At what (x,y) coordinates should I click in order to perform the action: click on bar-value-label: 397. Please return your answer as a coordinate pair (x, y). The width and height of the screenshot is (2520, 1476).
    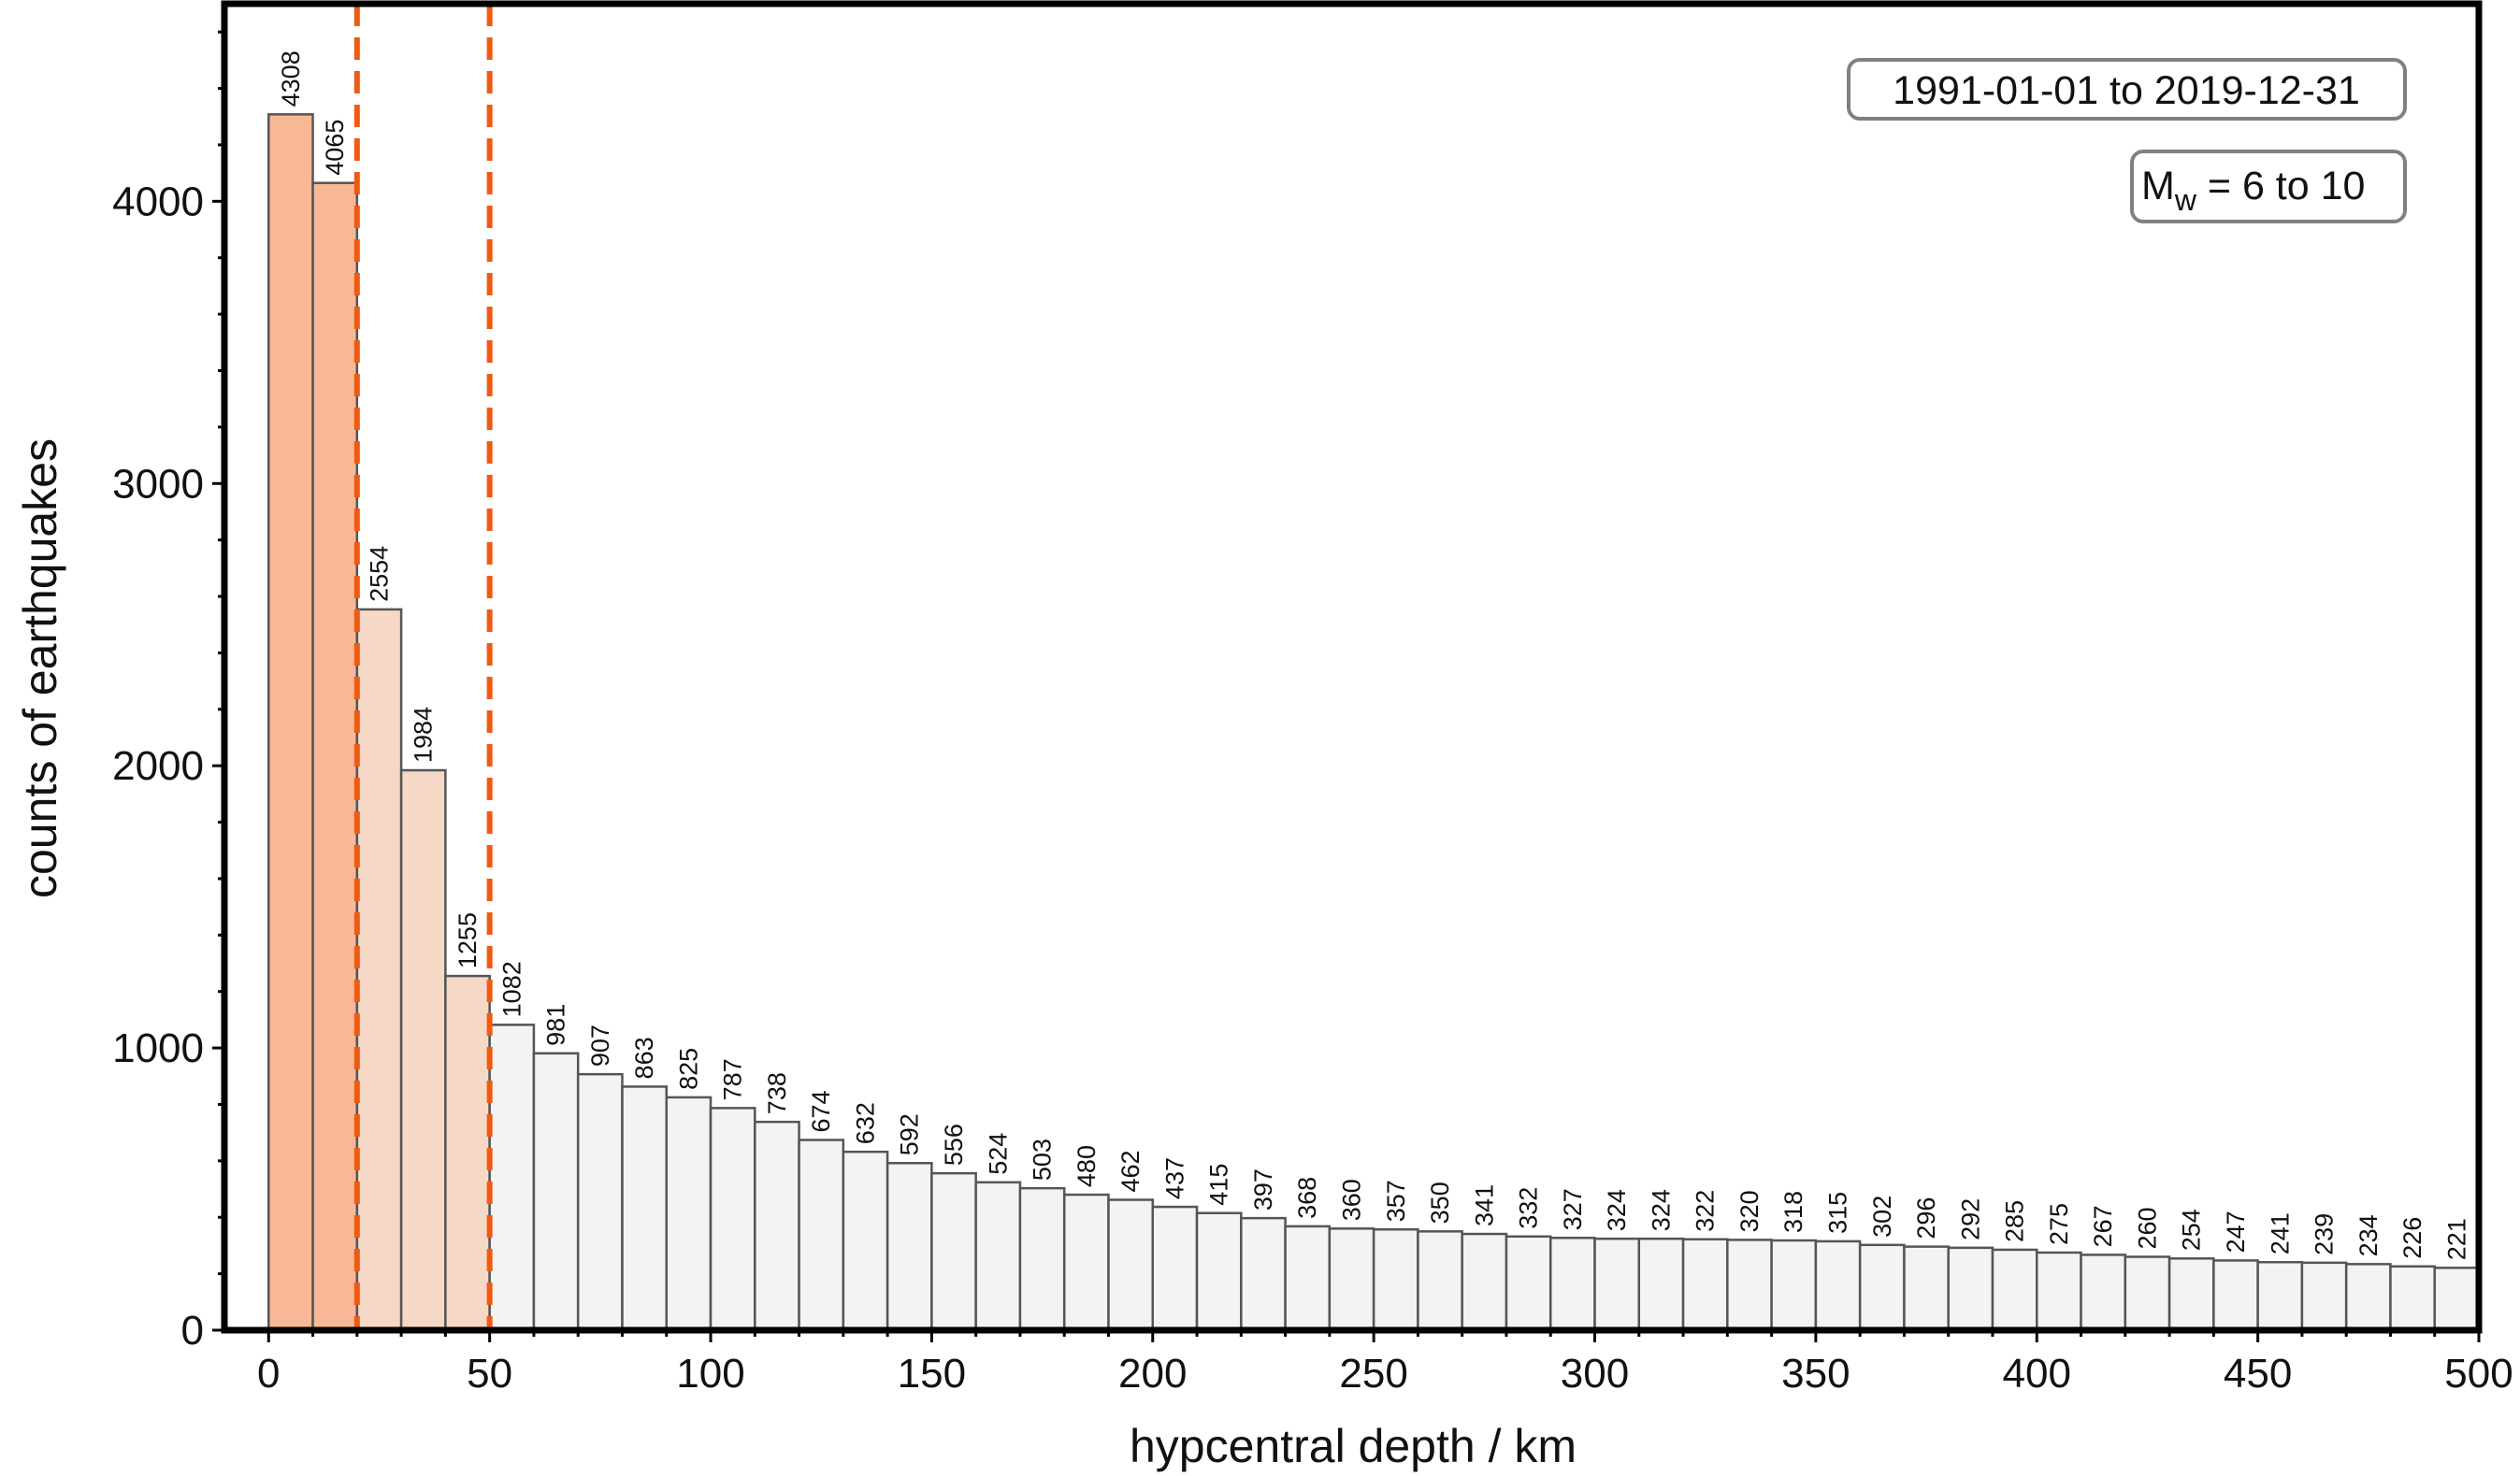
    Looking at the image, I should click on (1263, 1189).